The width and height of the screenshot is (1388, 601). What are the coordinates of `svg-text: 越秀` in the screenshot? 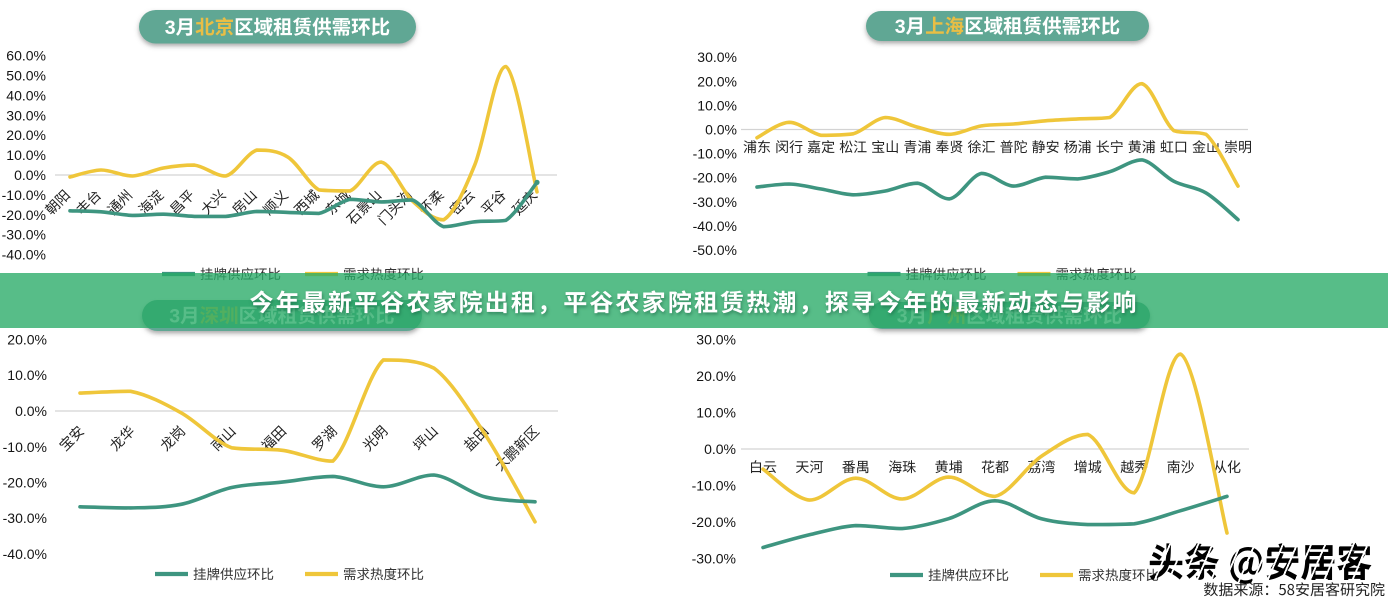 It's located at (1134, 467).